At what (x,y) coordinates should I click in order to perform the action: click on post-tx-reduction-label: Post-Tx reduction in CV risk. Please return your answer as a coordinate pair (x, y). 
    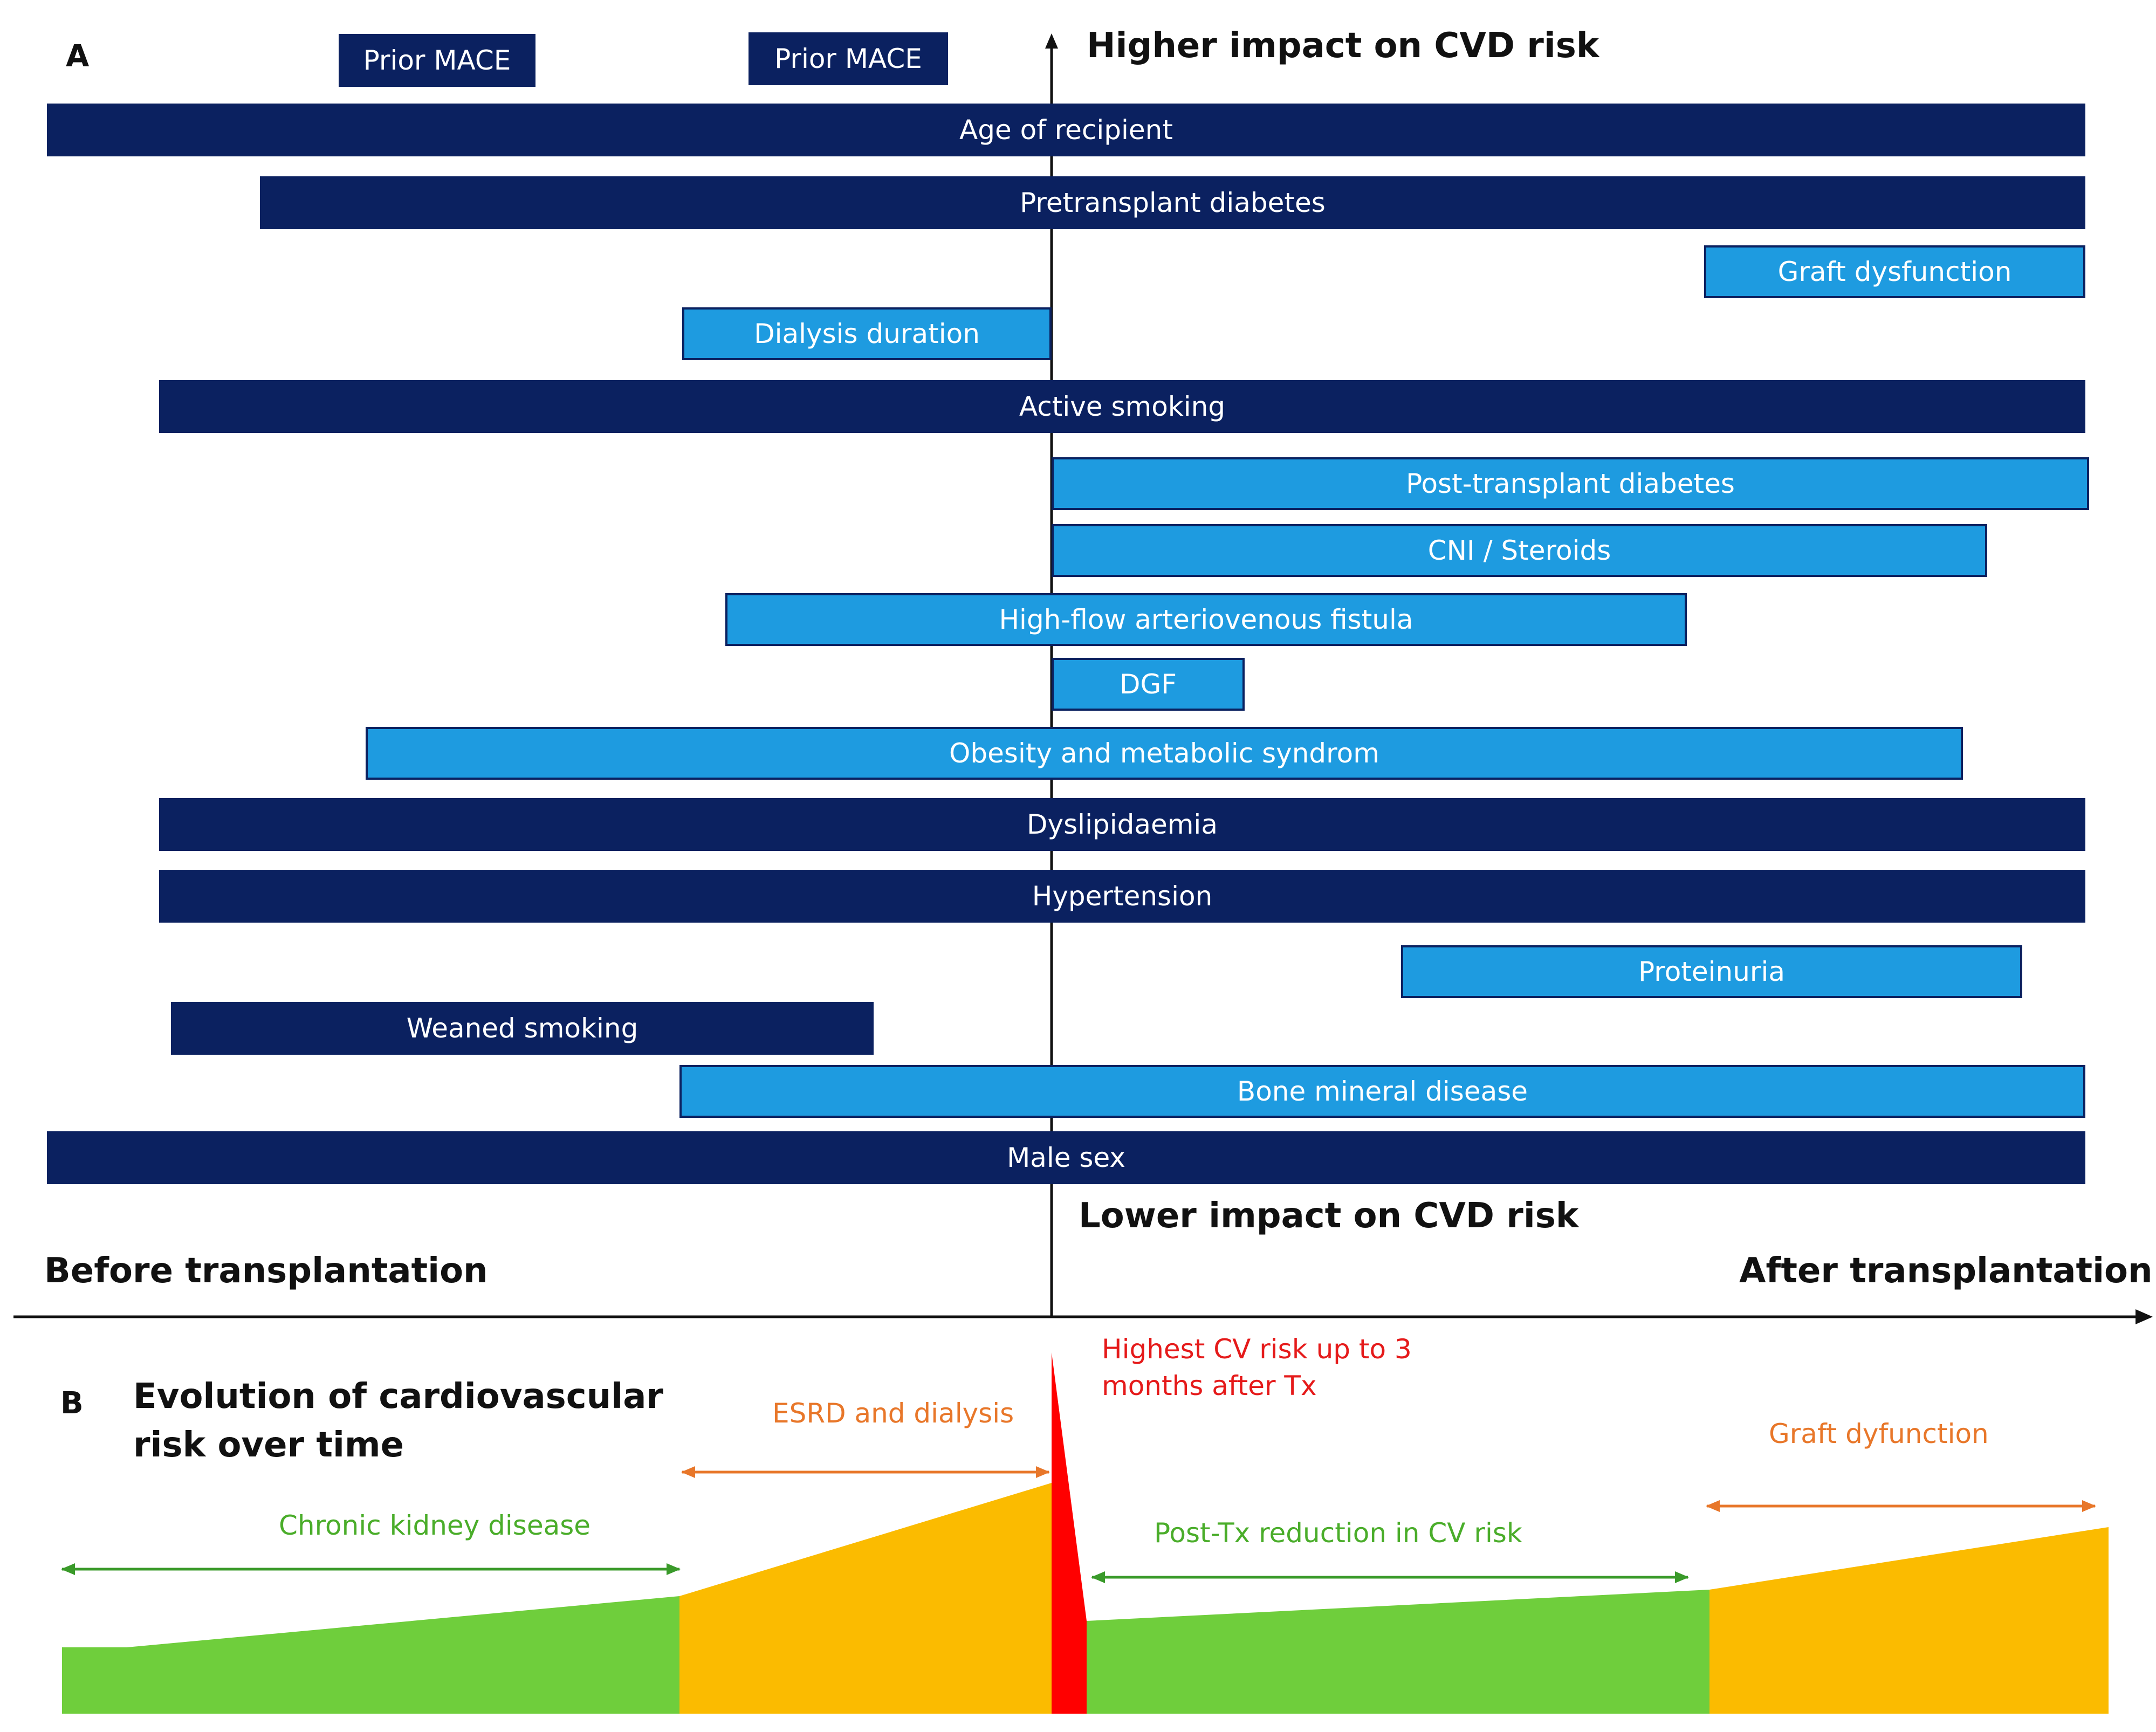
    Looking at the image, I should click on (1338, 1533).